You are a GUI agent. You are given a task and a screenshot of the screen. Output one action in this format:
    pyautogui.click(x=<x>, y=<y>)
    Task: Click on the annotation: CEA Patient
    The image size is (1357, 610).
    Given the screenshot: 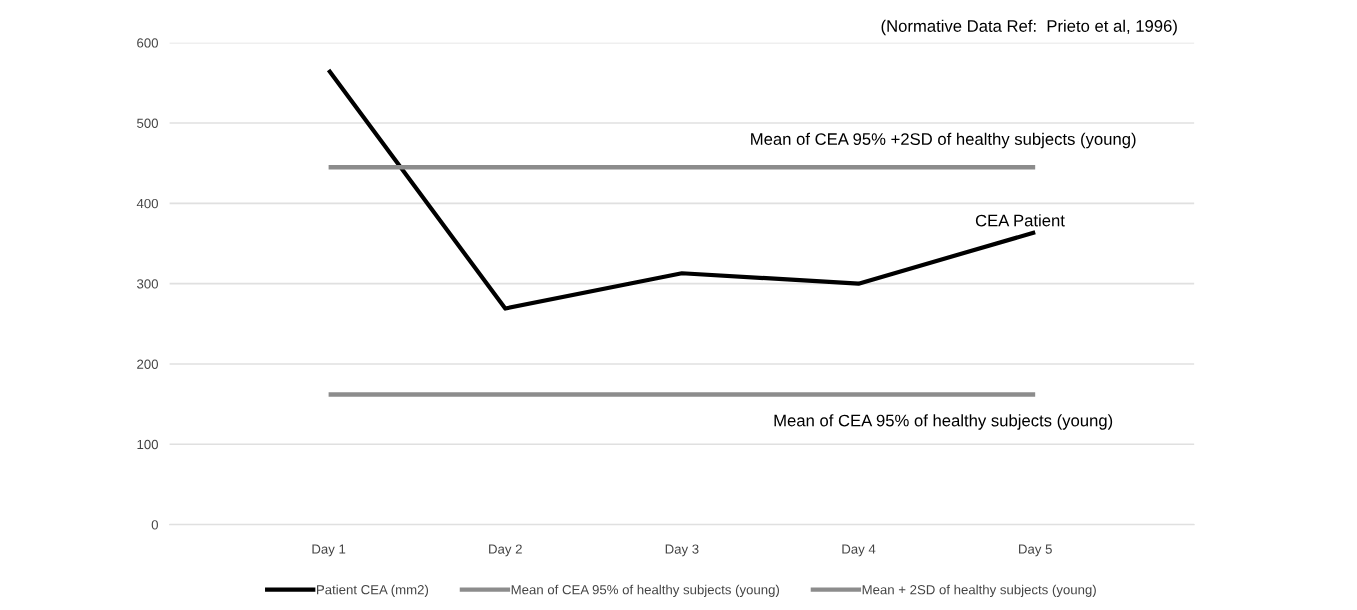 What is the action you would take?
    pyautogui.click(x=1020, y=220)
    